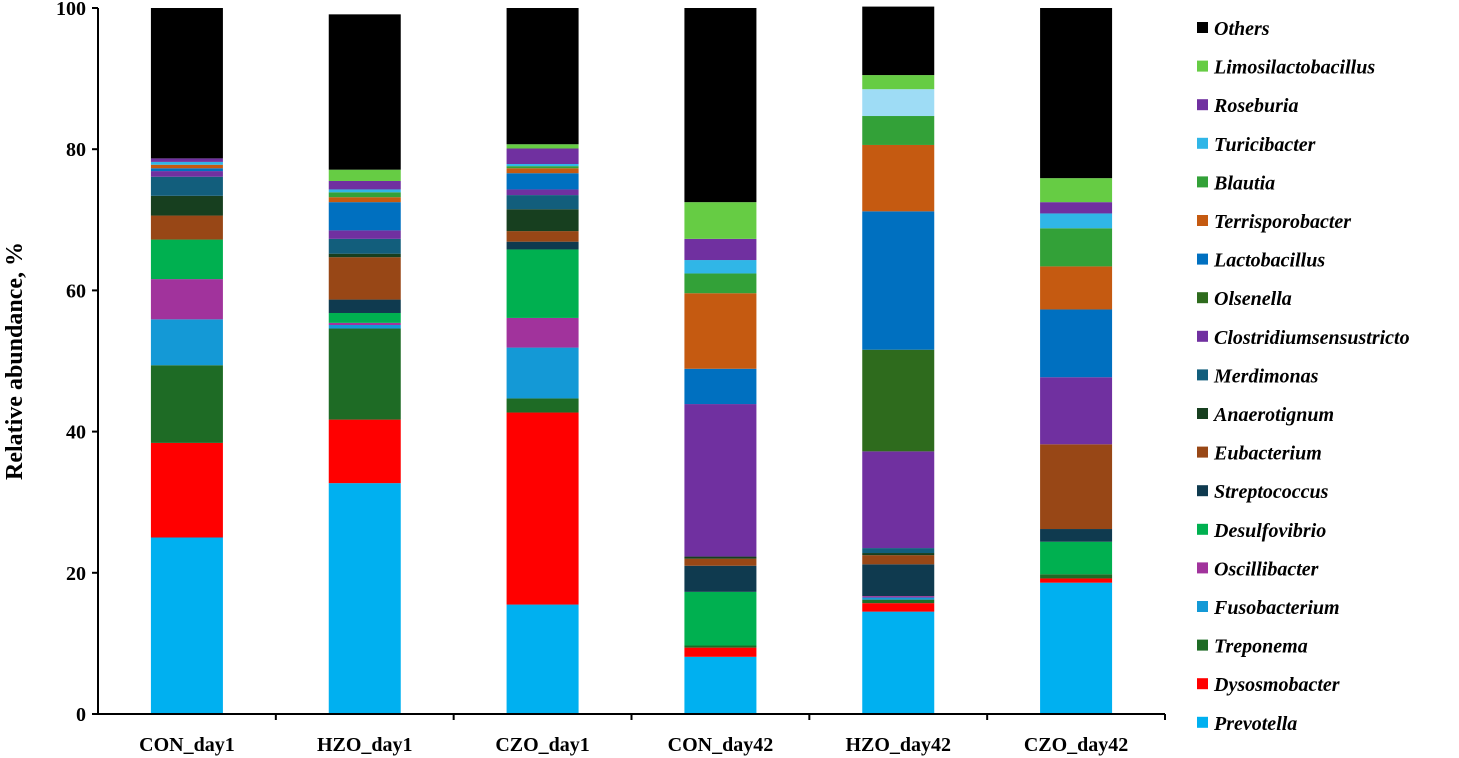 The image size is (1459, 758). I want to click on bar-segment-CZO_day1-Prevotella, so click(542, 659).